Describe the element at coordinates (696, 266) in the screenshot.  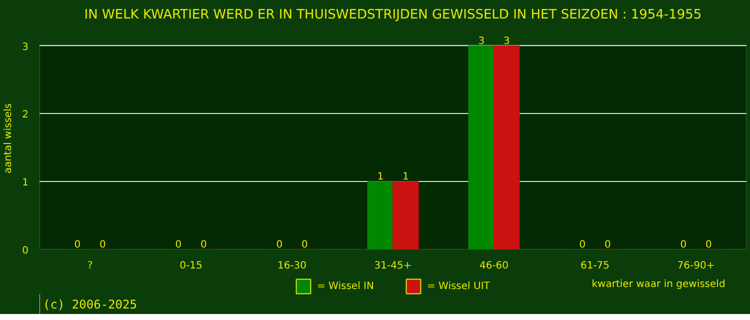
I see `x-tick-label: 76-90+` at that location.